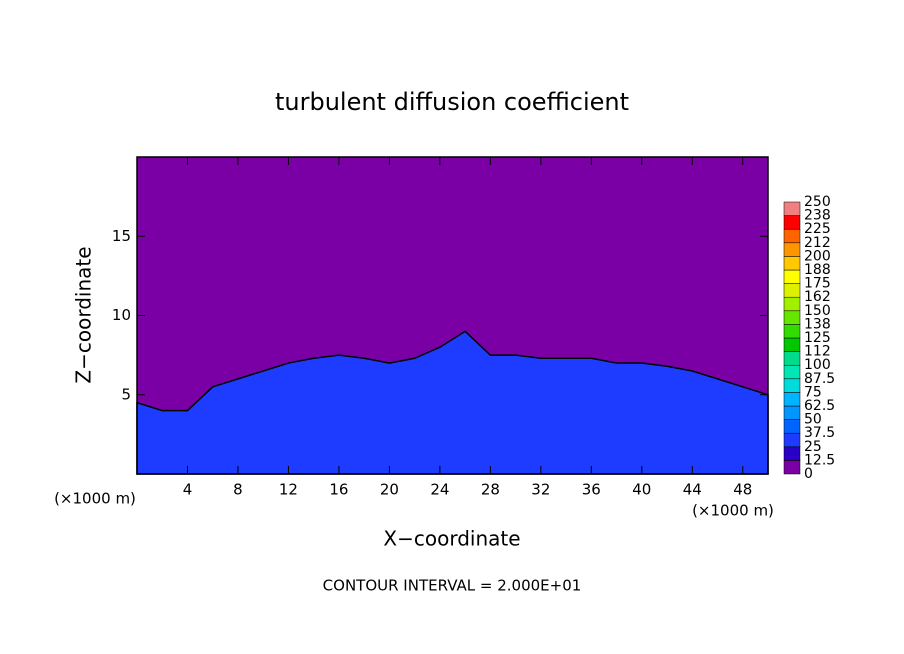 The image size is (904, 654). What do you see at coordinates (808, 474) in the screenshot?
I see `colorbar-label: 0` at bounding box center [808, 474].